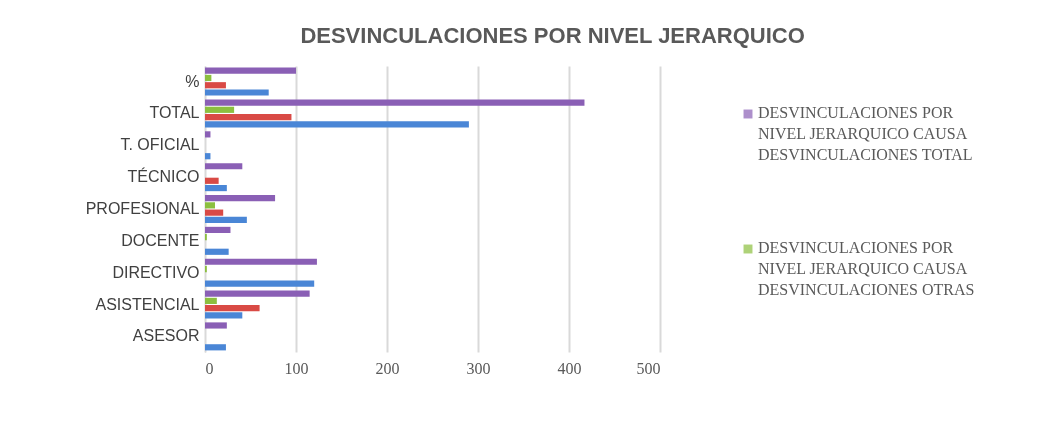  Describe the element at coordinates (192, 81) in the screenshot. I see `y-tick-label: %` at that location.